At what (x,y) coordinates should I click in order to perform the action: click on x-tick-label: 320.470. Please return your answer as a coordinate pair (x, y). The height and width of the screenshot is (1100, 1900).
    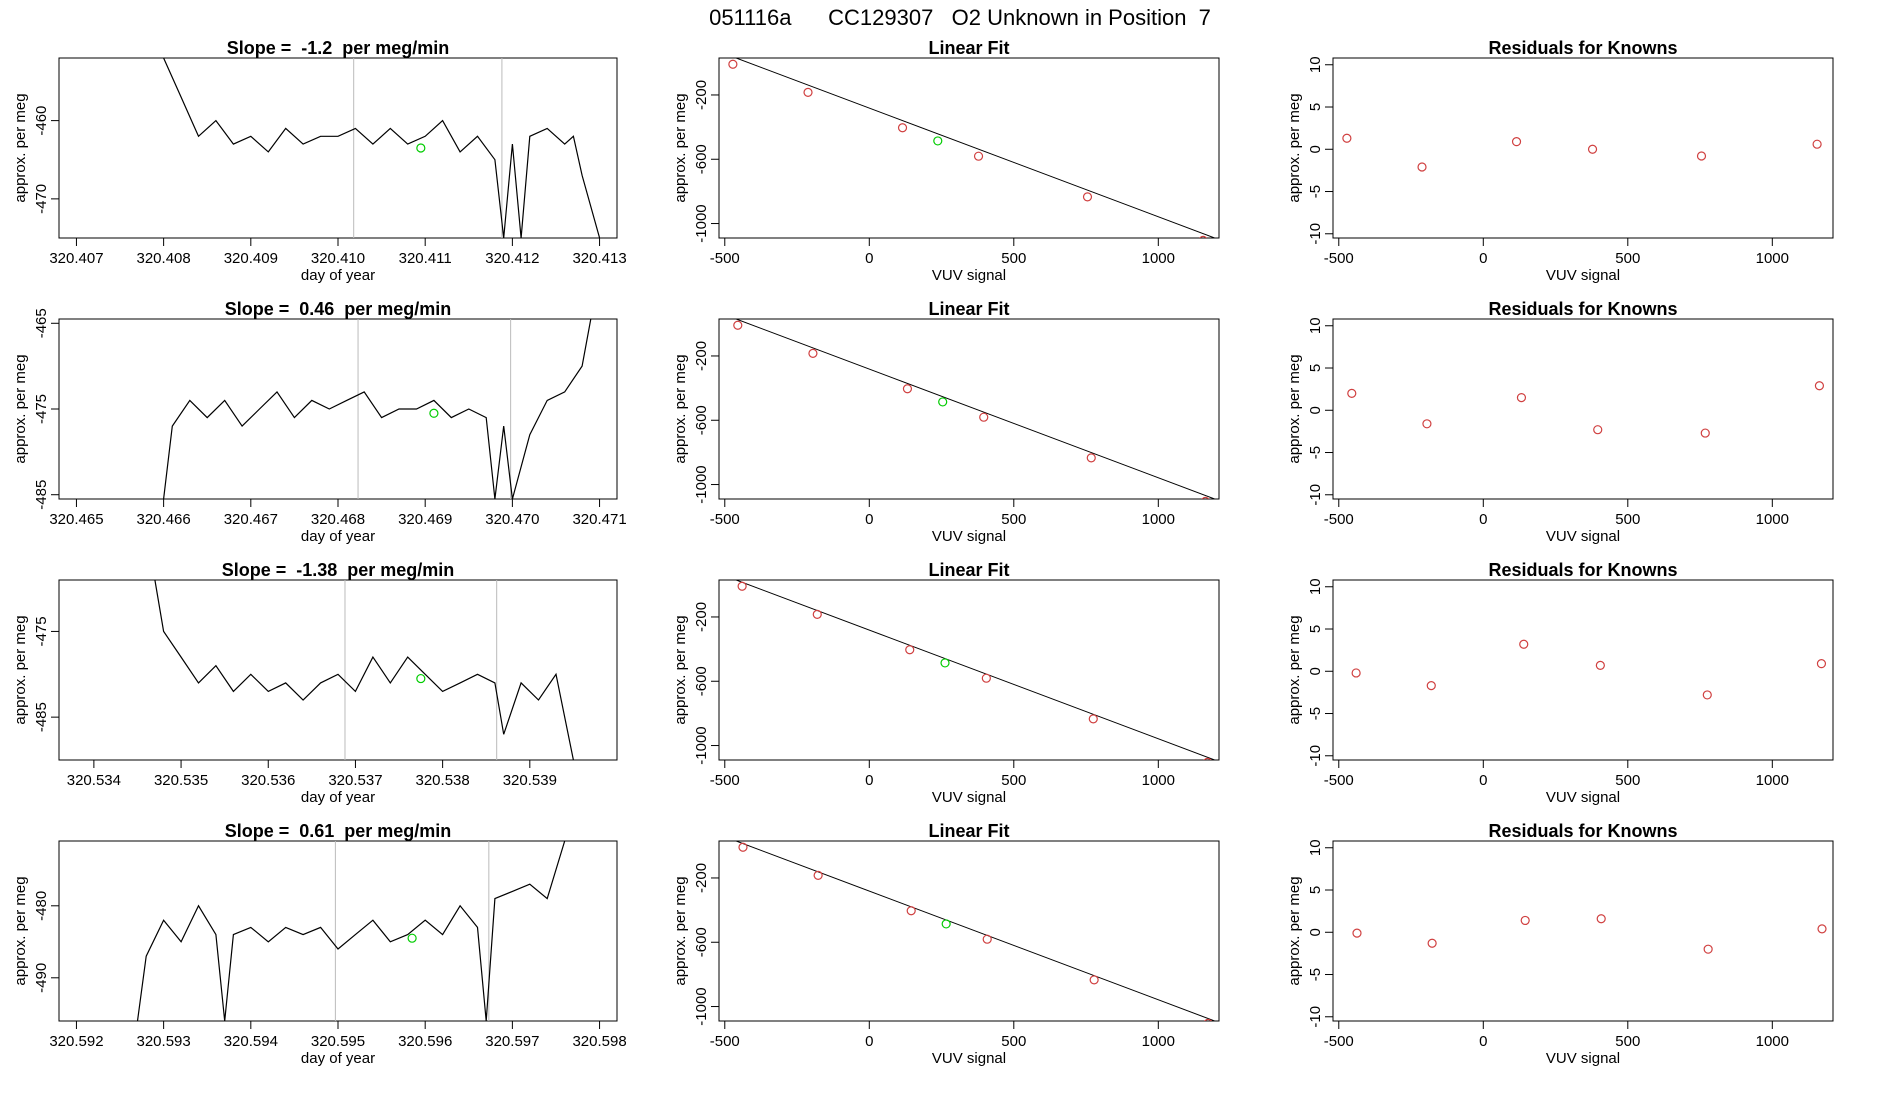
    Looking at the image, I should click on (512, 519).